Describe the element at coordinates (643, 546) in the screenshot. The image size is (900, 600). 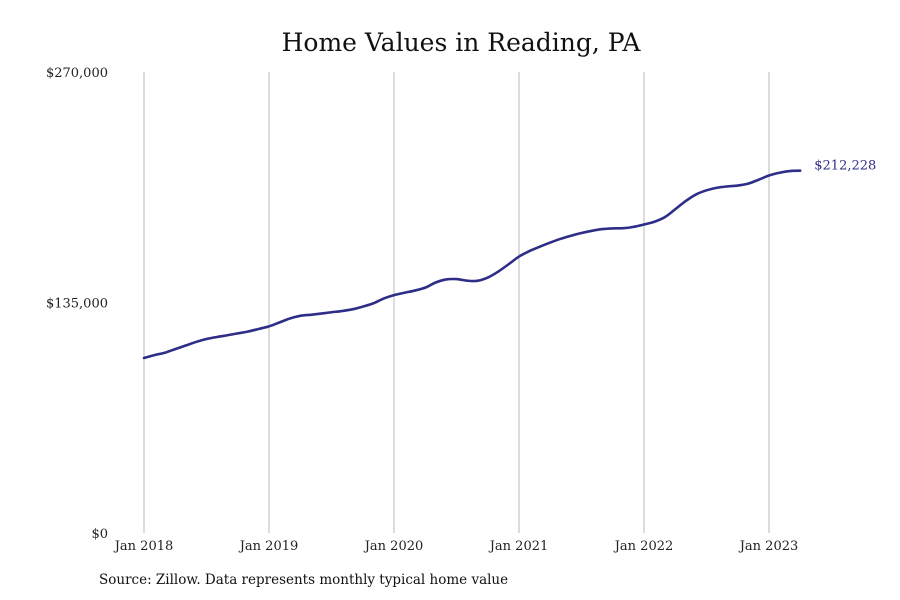
I see `x-tick-label: Jan 2022` at that location.